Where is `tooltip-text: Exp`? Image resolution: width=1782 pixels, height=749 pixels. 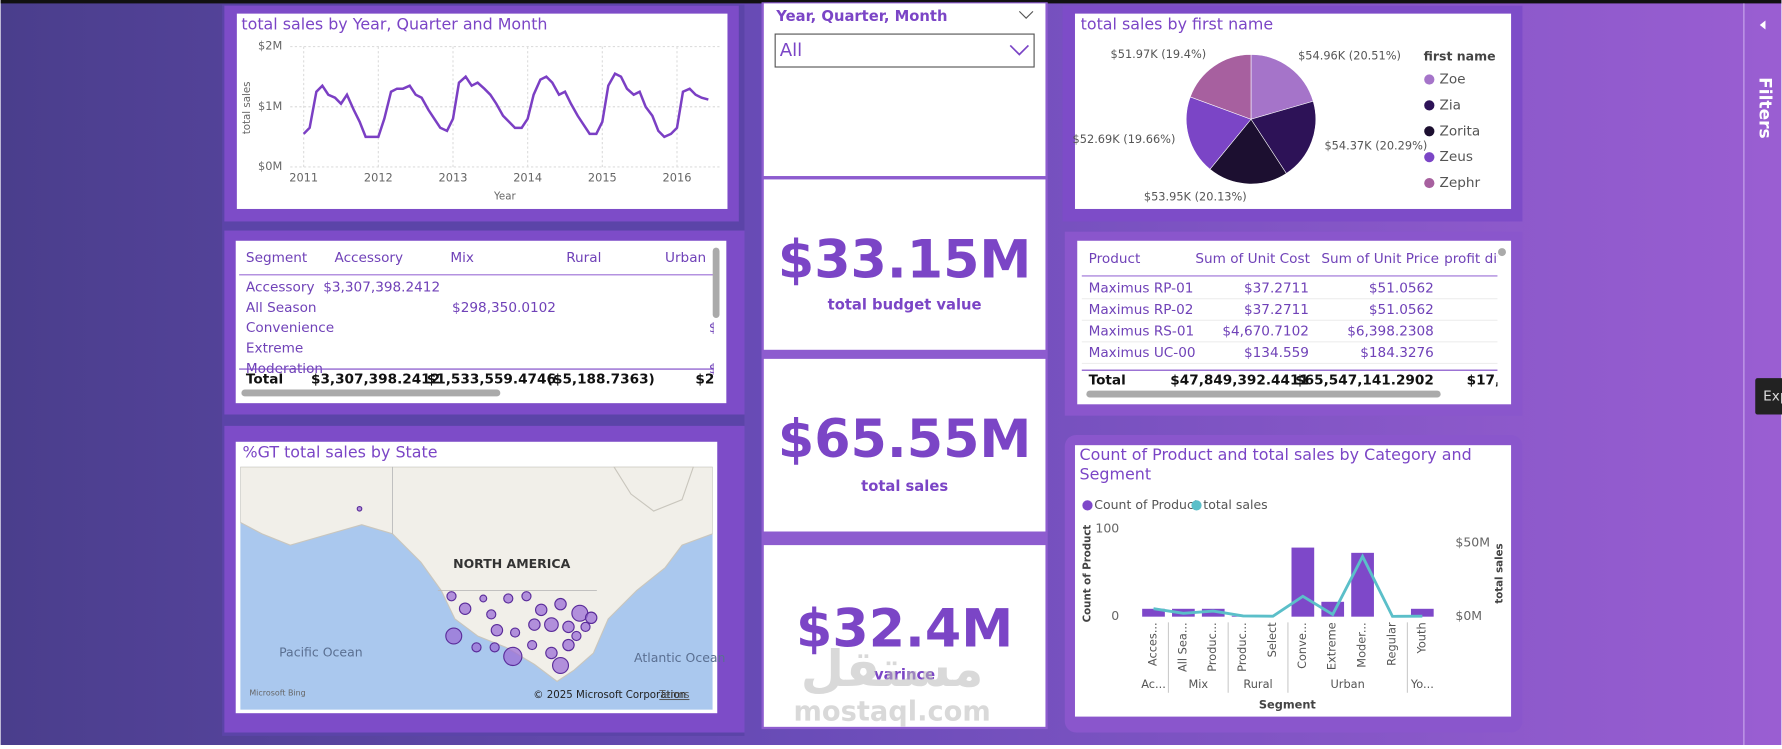
tooltip-text: Exp is located at coordinates (1772, 396).